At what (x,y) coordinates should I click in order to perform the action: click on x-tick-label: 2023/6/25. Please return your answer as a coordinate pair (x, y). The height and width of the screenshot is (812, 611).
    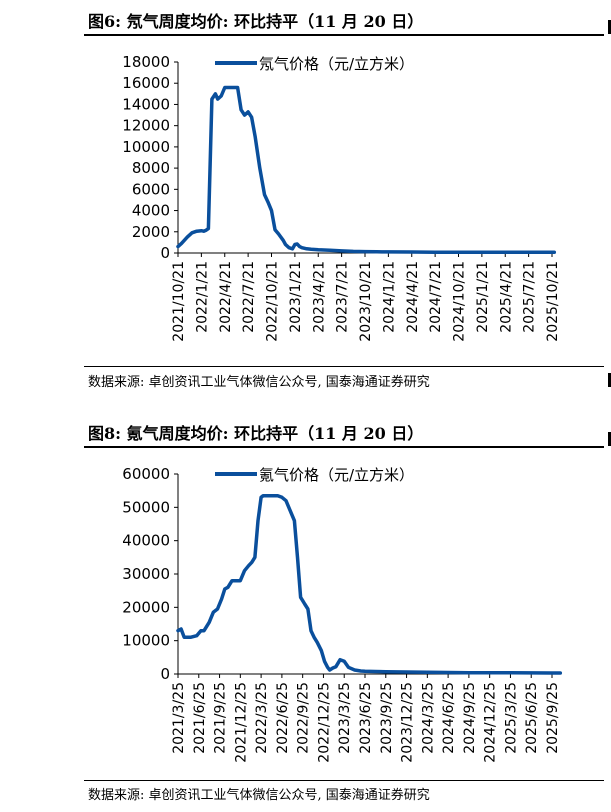
    Looking at the image, I should click on (366, 718).